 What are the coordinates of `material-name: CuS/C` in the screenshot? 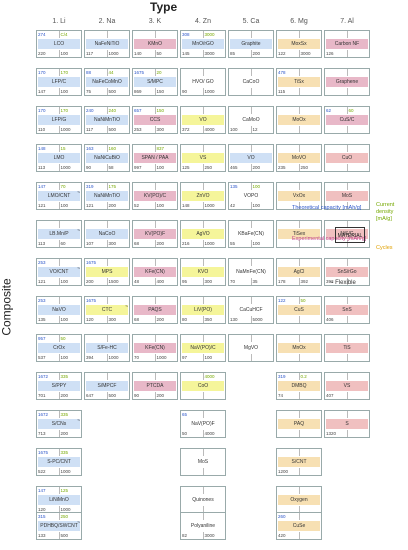 It's located at (347, 120).